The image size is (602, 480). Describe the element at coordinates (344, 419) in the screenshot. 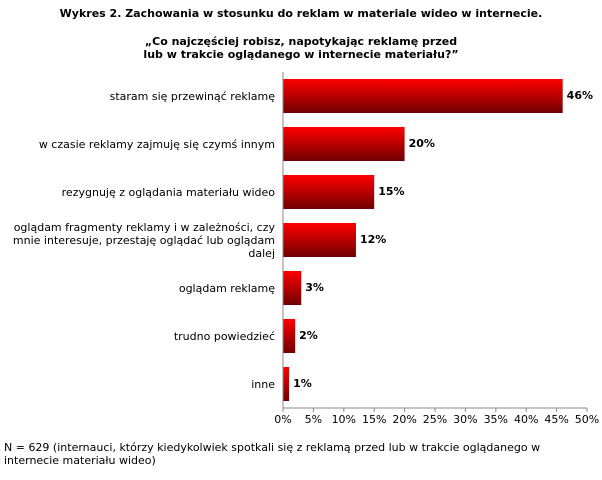

I see `x-tick-label: 10%` at that location.